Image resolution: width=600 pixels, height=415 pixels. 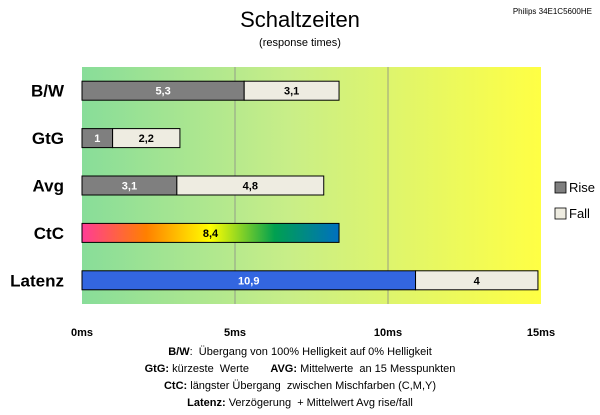 What do you see at coordinates (48, 138) in the screenshot?
I see `category-label: GtG` at bounding box center [48, 138].